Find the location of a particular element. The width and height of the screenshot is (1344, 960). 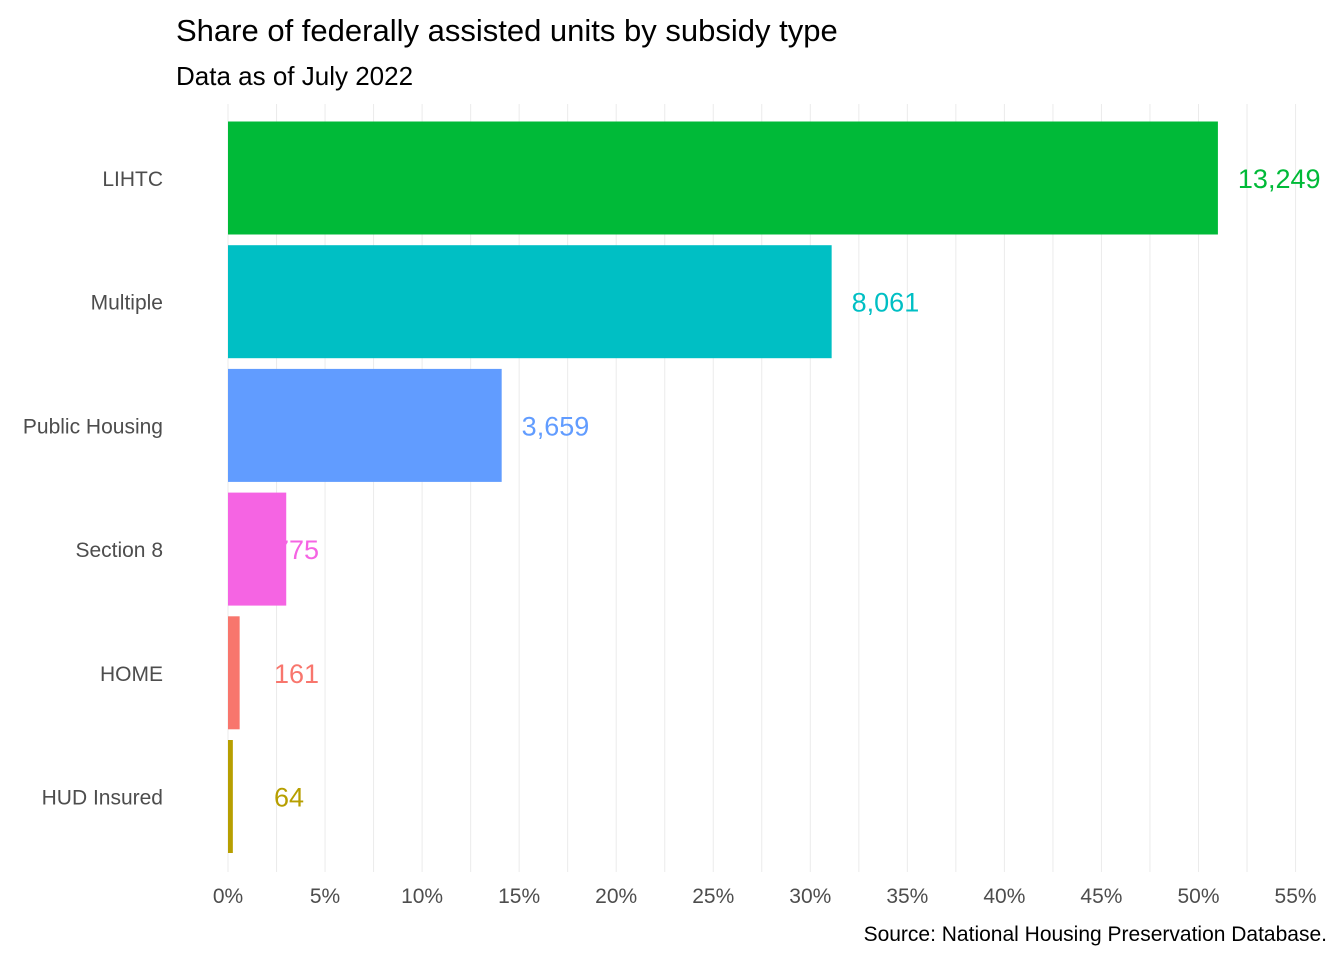

chart-subtitle: Data as of July 2022 is located at coordinates (294, 76).